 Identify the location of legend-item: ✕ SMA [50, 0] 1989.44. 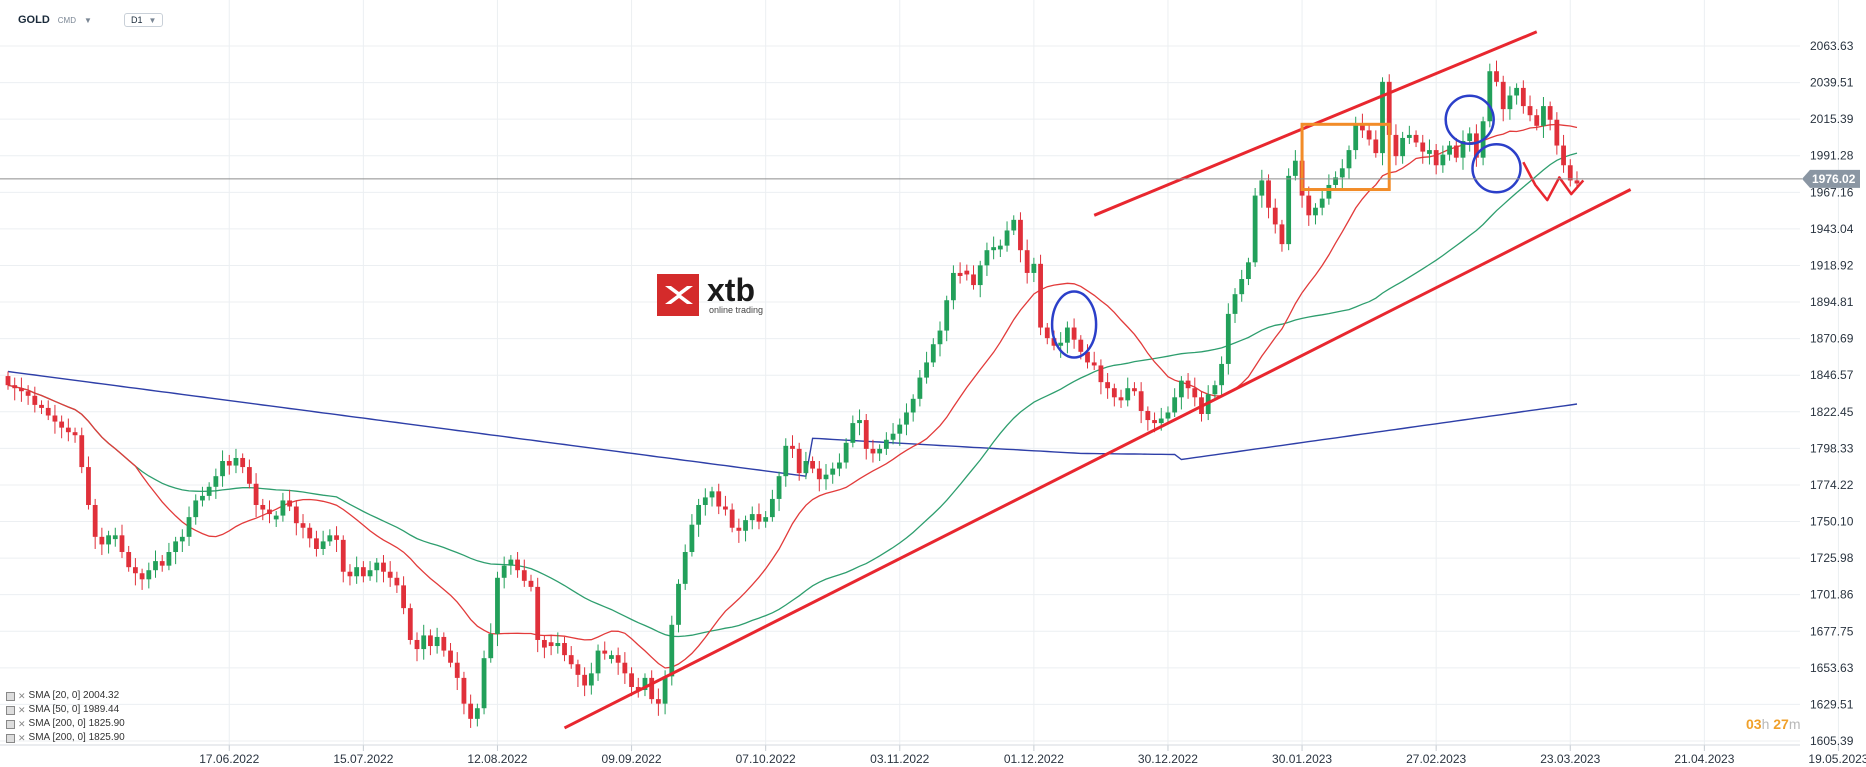
(65, 710).